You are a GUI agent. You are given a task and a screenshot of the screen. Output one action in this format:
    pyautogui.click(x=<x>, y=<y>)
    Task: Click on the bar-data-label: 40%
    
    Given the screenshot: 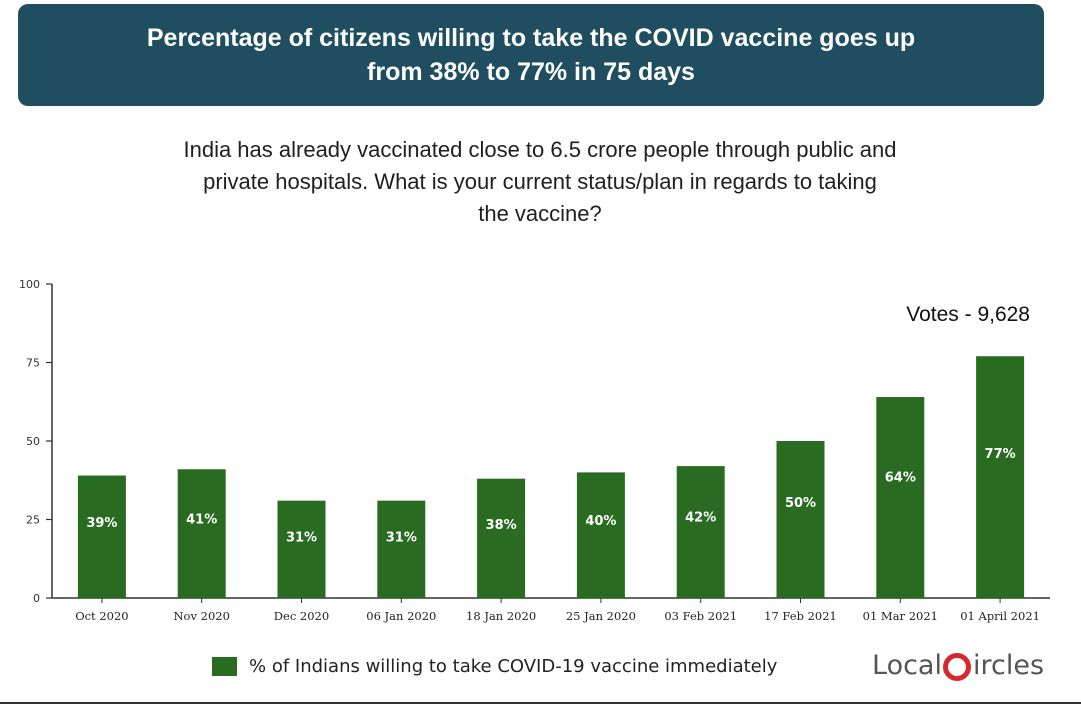 What is the action you would take?
    pyautogui.click(x=600, y=521)
    